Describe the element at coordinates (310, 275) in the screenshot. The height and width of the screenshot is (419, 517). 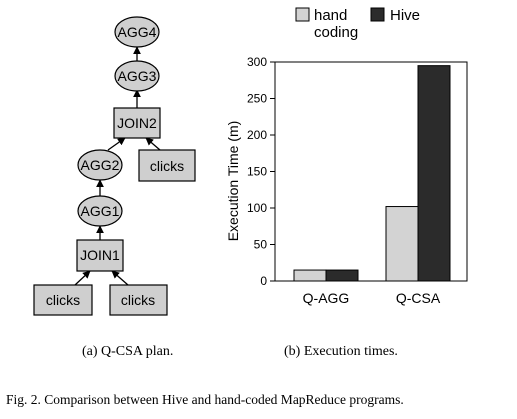
I see `bar-q-agg-hand-coding` at that location.